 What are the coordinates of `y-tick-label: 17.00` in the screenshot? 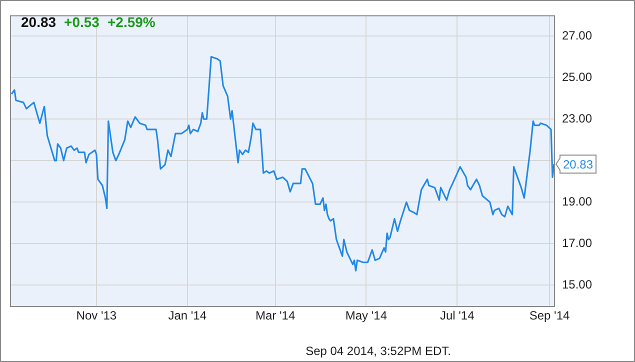 It's located at (577, 243).